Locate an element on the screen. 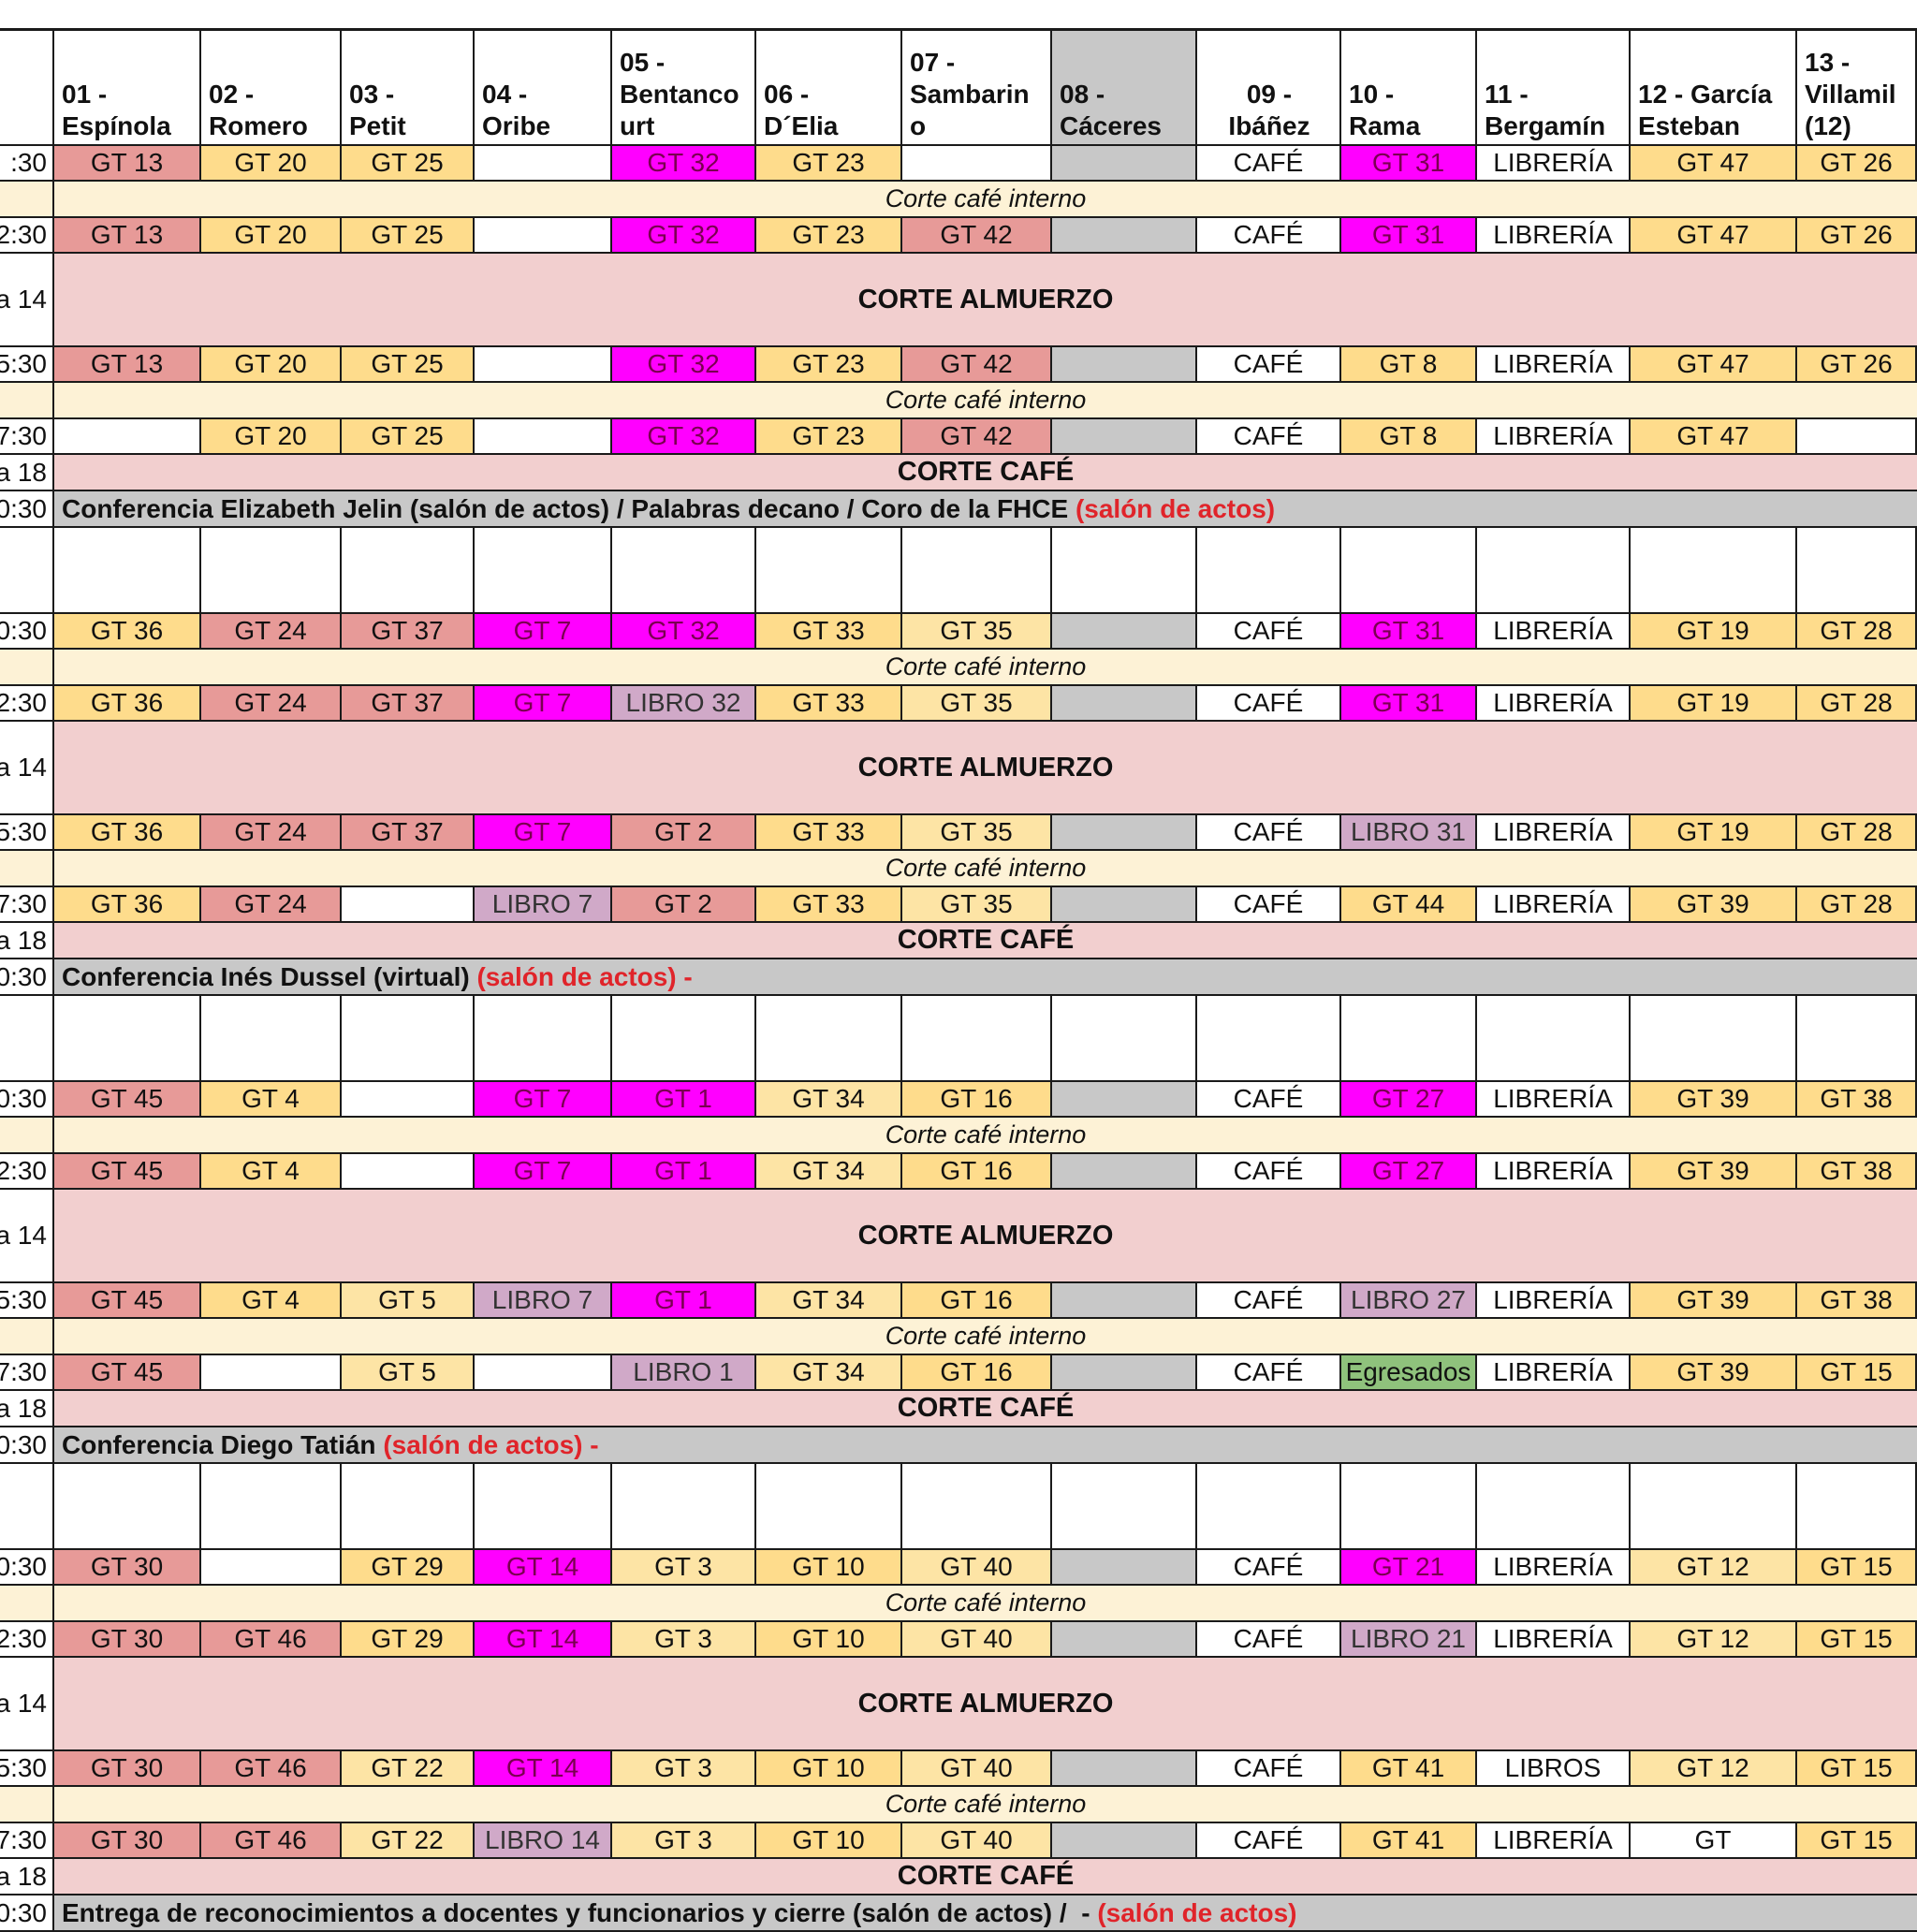 This screenshot has height=1932, width=1917. schedule-cell: GT 13 is located at coordinates (127, 164).